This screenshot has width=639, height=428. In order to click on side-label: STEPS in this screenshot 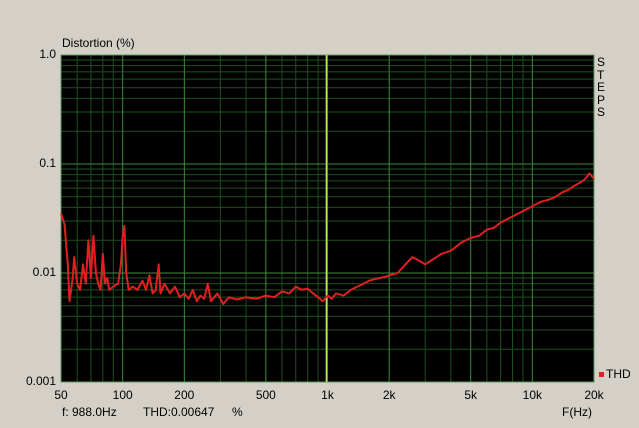, I will do `click(601, 87)`.